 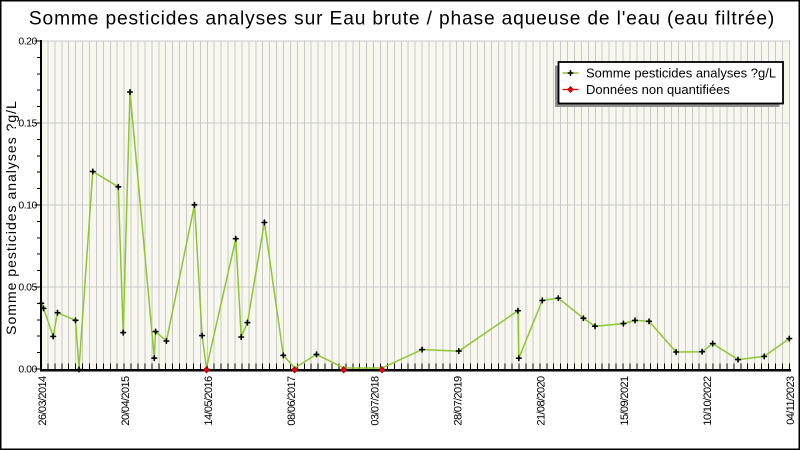 I want to click on svg-text: 03/07/2018, so click(x=375, y=401).